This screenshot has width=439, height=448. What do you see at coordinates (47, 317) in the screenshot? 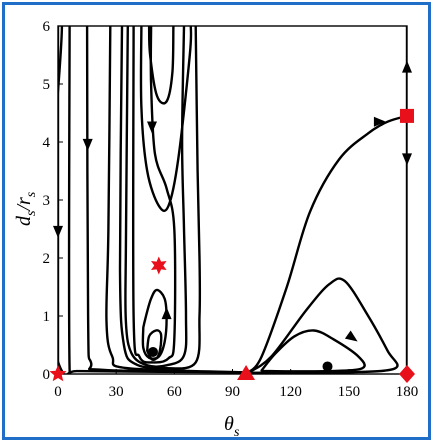
I see `y-tick-label: 1` at bounding box center [47, 317].